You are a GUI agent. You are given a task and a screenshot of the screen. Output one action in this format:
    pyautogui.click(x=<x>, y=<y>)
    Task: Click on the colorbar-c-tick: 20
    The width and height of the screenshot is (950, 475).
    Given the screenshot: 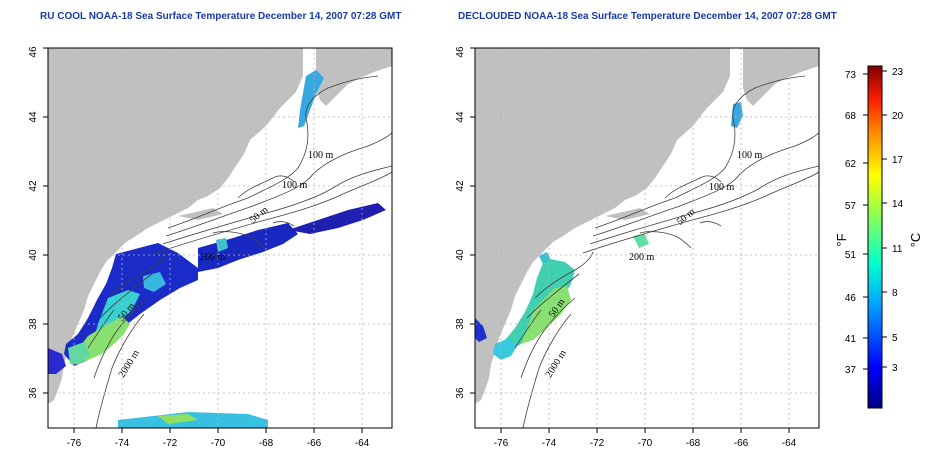 What is the action you would take?
    pyautogui.click(x=898, y=116)
    